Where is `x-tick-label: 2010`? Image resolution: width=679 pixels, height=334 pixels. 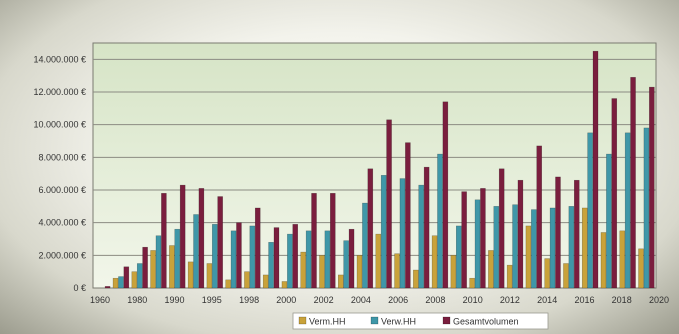 x-tick-label: 2010 is located at coordinates (473, 300).